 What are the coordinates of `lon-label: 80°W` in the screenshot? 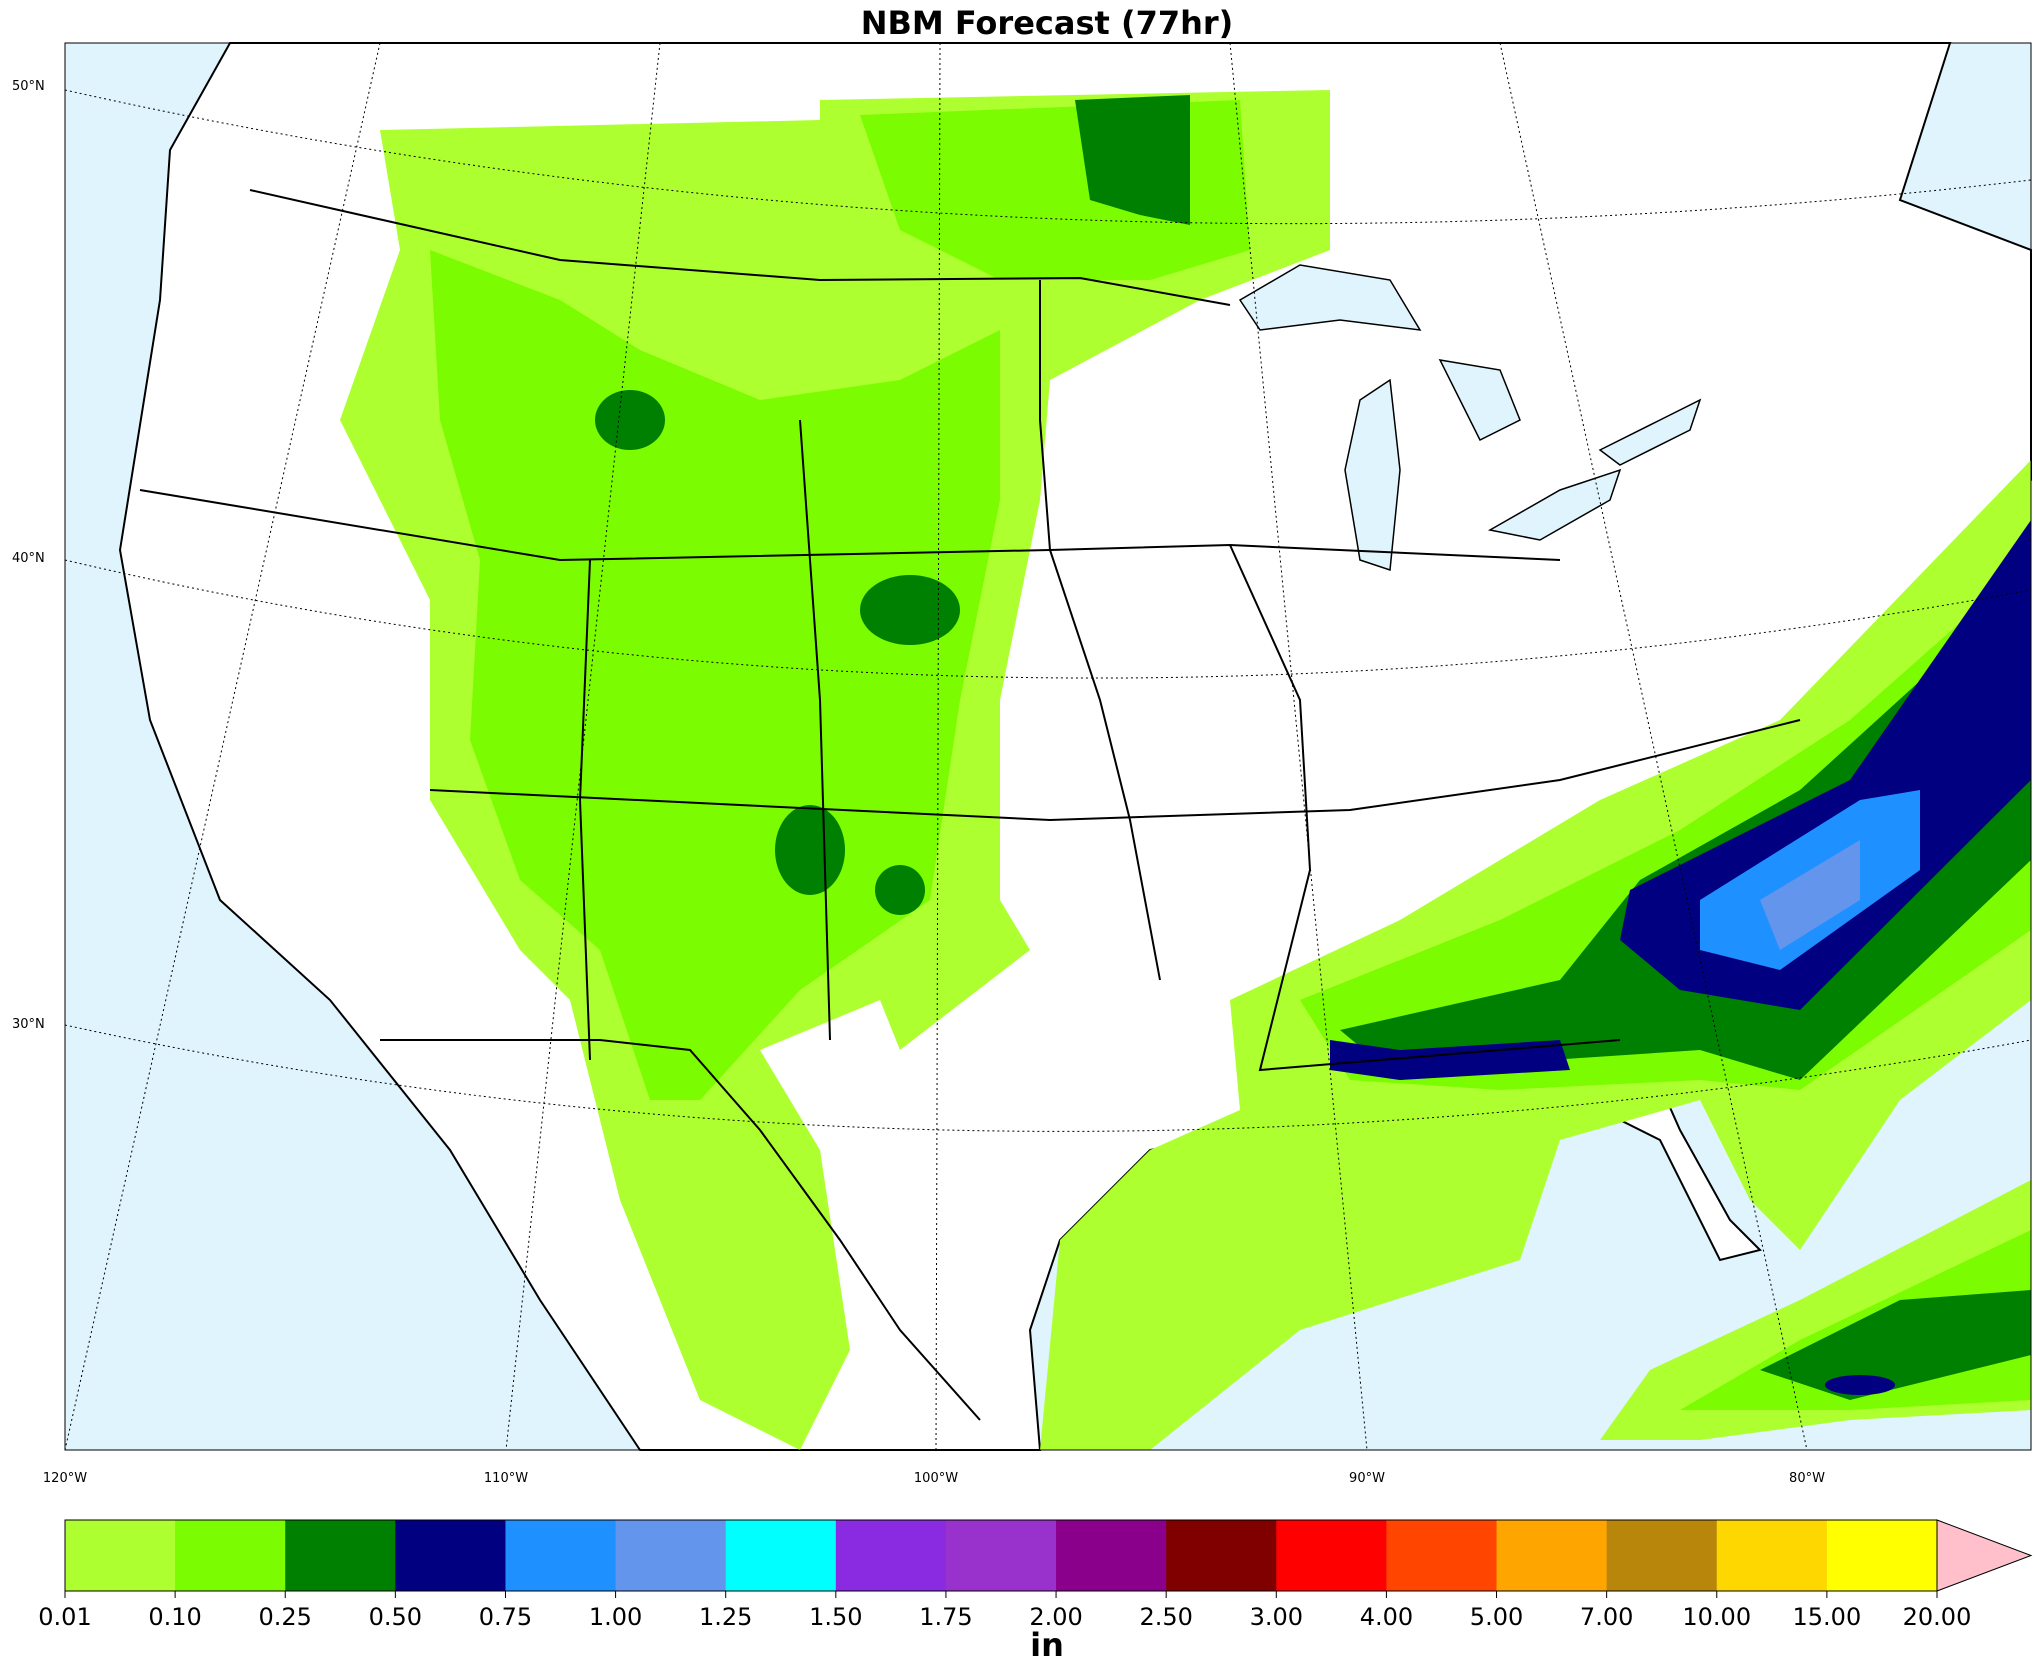 It's located at (1807, 1478).